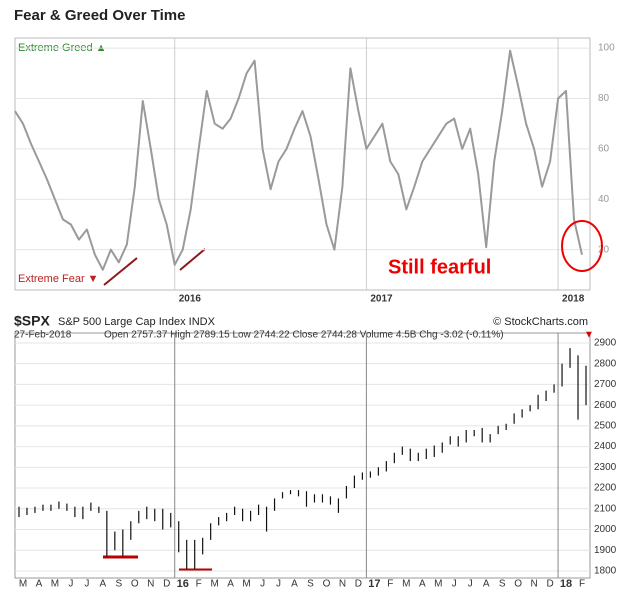  I want to click on y-tick-label: 60, so click(604, 149).